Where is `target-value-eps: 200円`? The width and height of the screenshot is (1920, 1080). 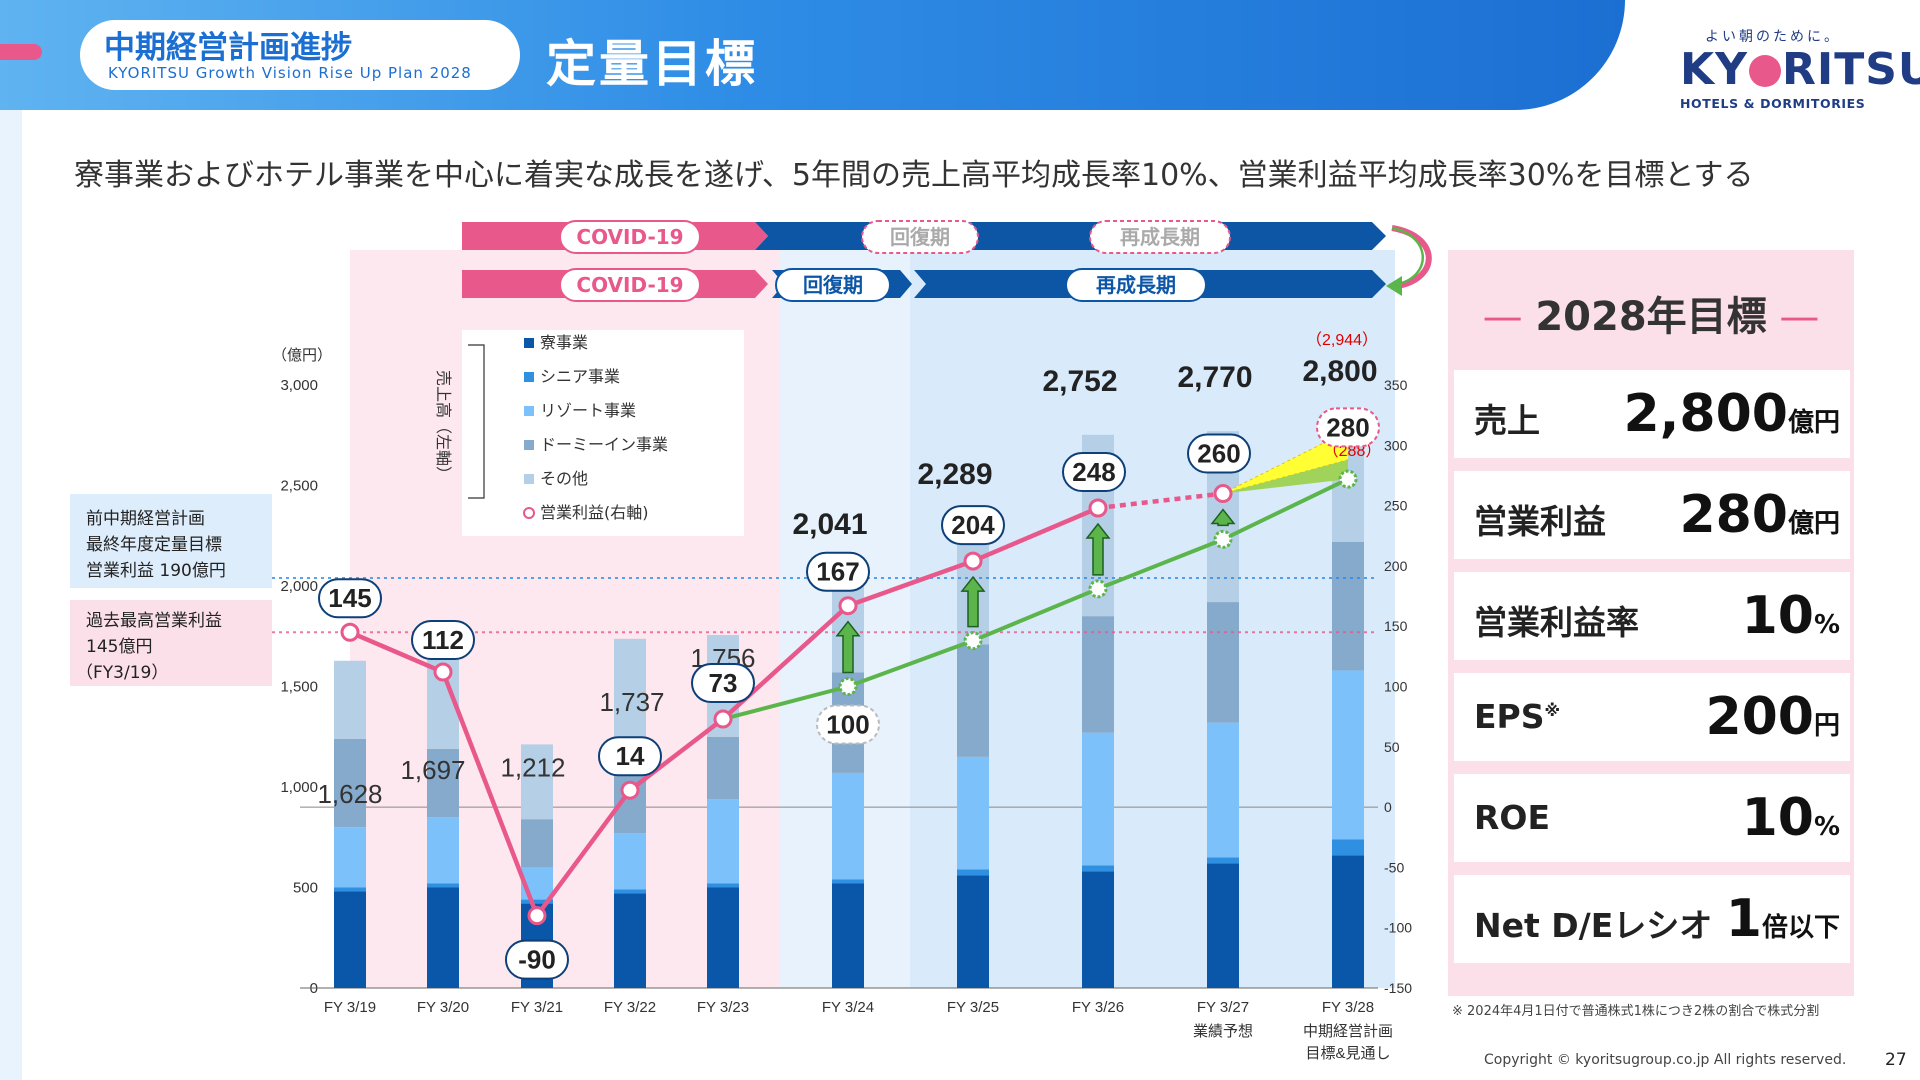 target-value-eps: 200円 is located at coordinates (1772, 717).